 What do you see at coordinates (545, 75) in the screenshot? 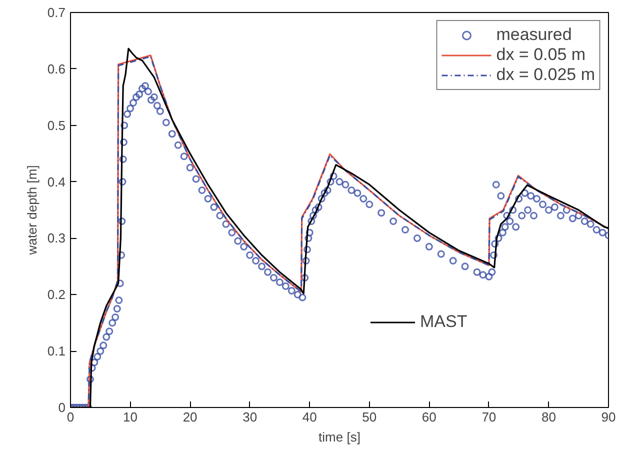
I see `legend-label: dx = 0.025 m` at bounding box center [545, 75].